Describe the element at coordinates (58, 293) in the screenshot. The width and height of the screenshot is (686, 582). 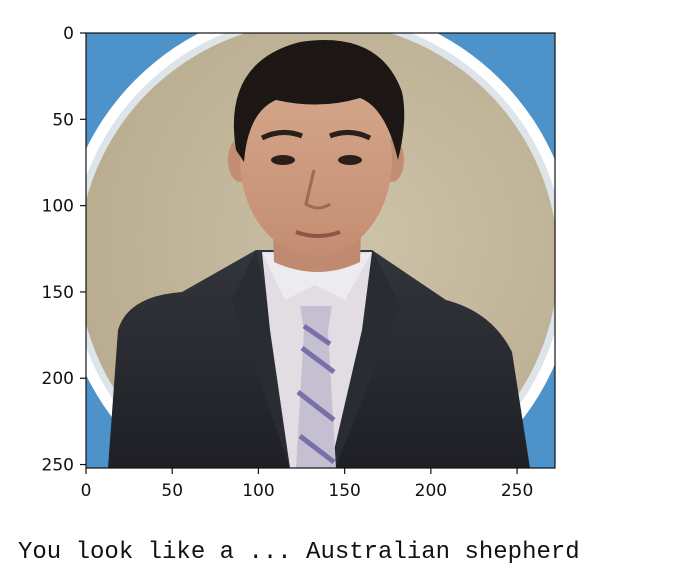
I see `y-tick-label: 150` at that location.